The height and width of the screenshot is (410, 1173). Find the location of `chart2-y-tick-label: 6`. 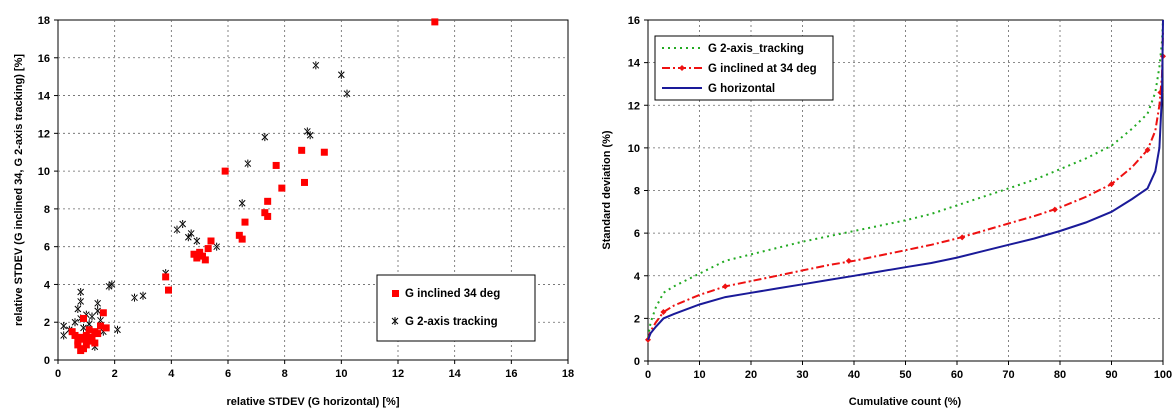

chart2-y-tick-label: 6 is located at coordinates (637, 234).